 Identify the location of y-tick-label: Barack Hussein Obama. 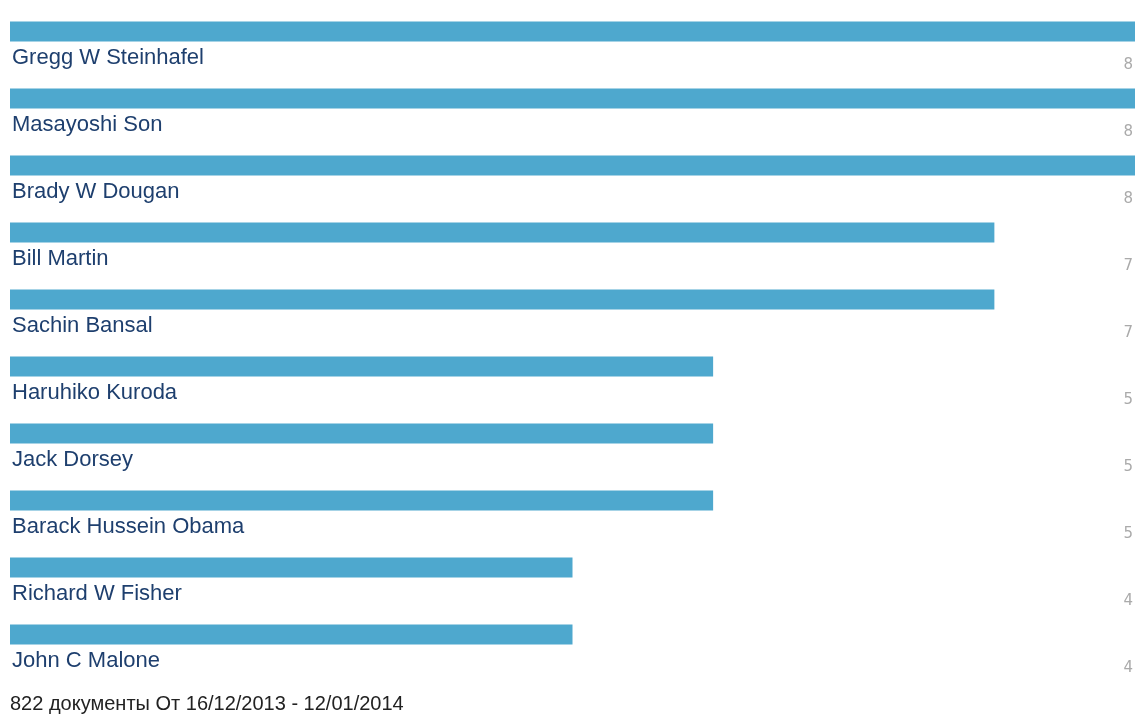
(129, 525).